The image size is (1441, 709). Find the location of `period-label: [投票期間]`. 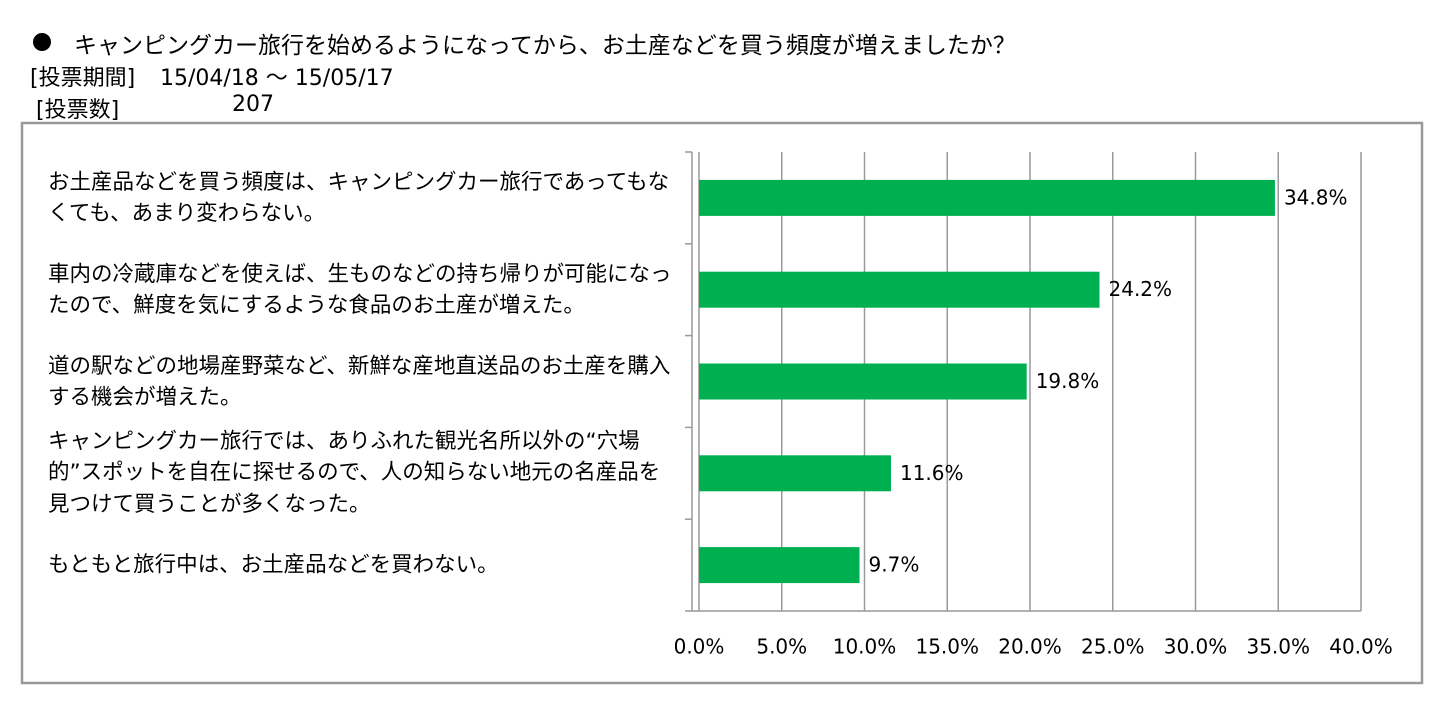

period-label: [投票期間] is located at coordinates (83, 78).